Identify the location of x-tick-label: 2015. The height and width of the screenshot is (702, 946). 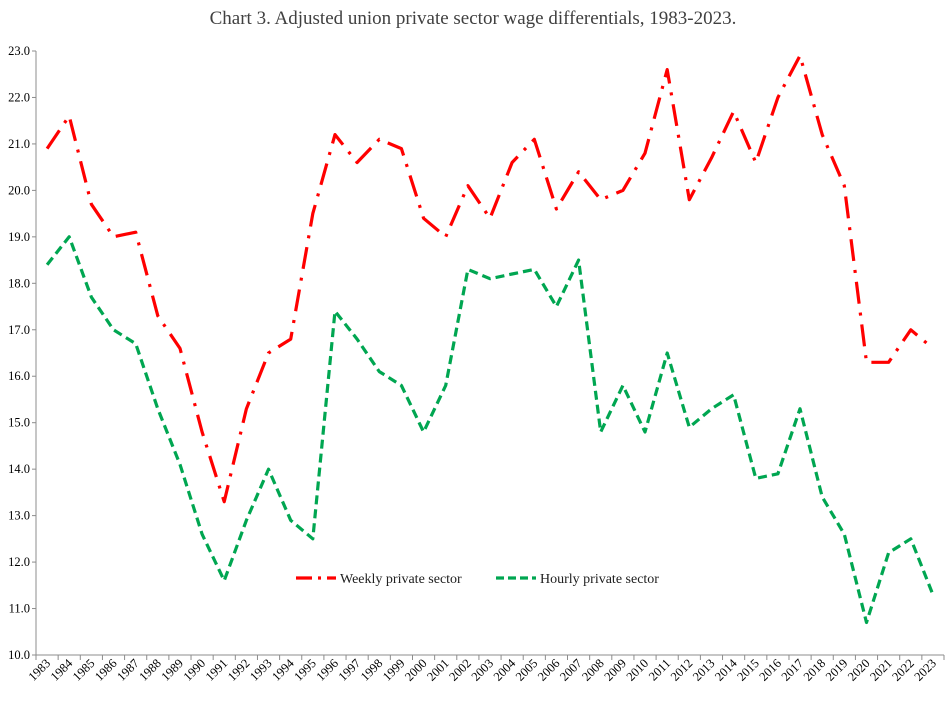
(748, 670).